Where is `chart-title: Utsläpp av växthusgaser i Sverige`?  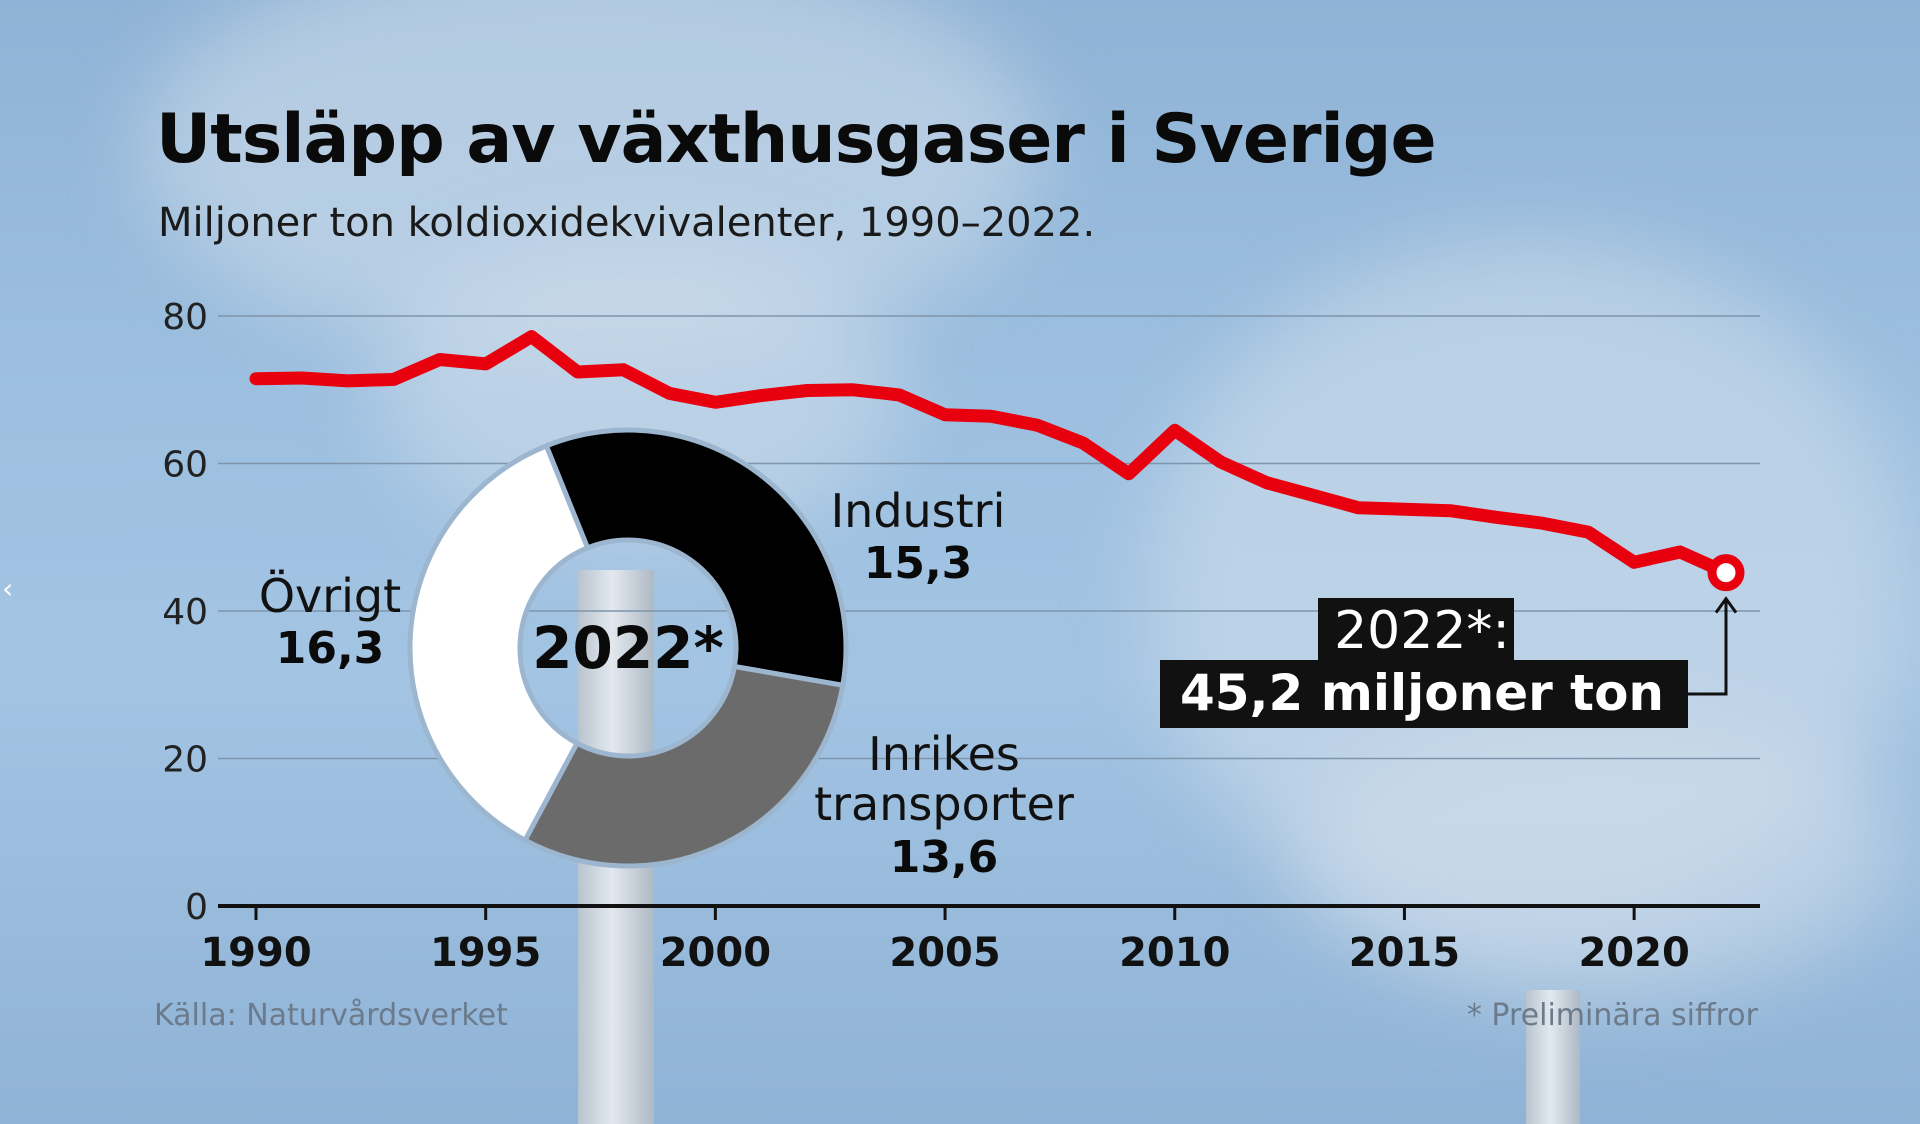 chart-title: Utsläpp av växthusgaser i Sverige is located at coordinates (796, 139).